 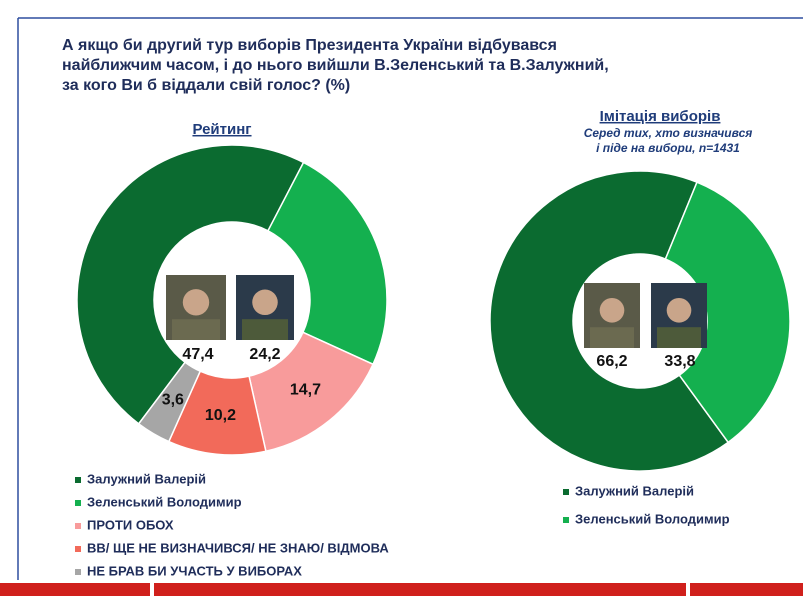 What do you see at coordinates (305, 390) in the screenshot?
I see `value-label: 14,7` at bounding box center [305, 390].